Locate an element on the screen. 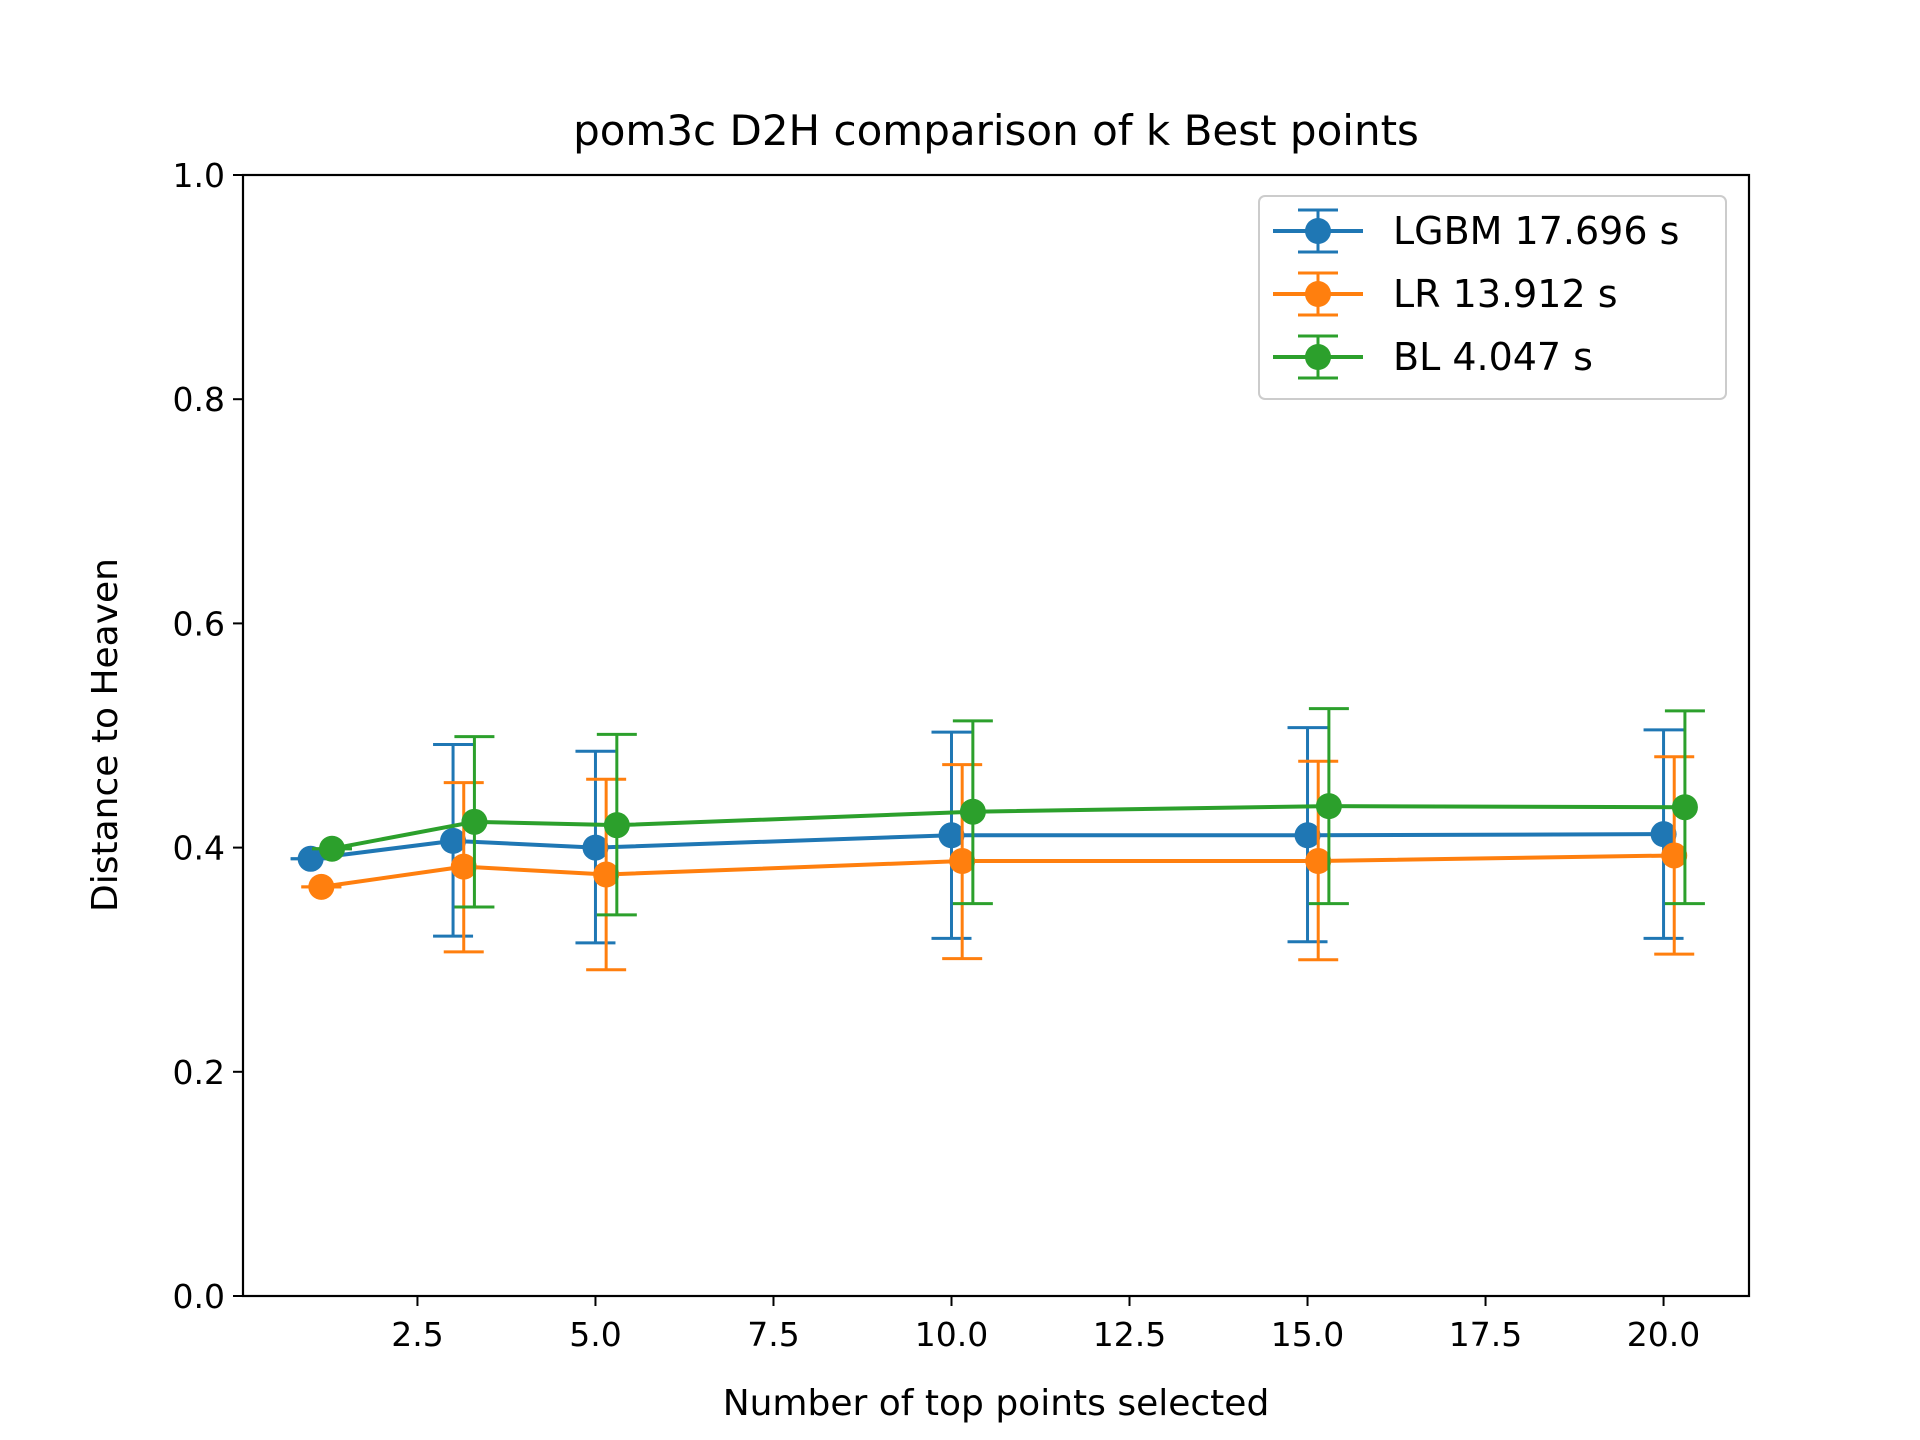 The image size is (1920, 1440). x-tick-label: 17.5 is located at coordinates (1485, 1334).